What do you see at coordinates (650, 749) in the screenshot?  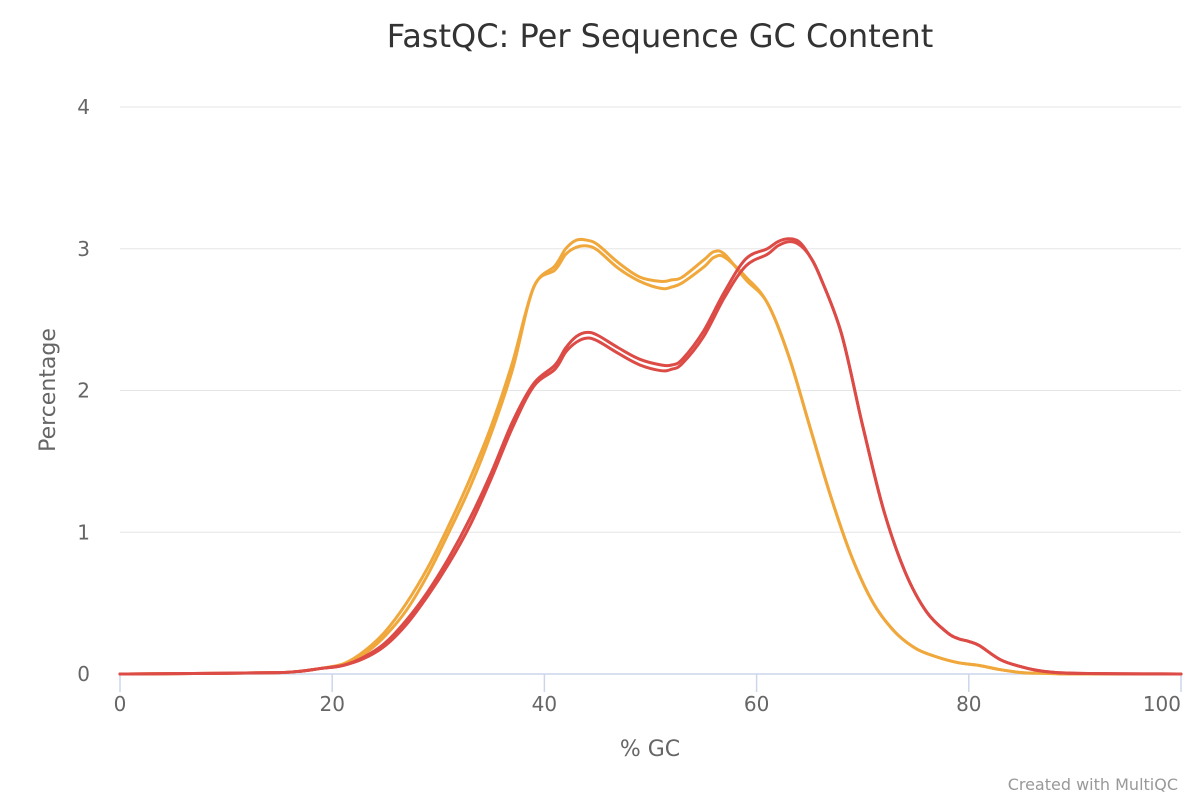 I see `x-axis-title: % GC` at bounding box center [650, 749].